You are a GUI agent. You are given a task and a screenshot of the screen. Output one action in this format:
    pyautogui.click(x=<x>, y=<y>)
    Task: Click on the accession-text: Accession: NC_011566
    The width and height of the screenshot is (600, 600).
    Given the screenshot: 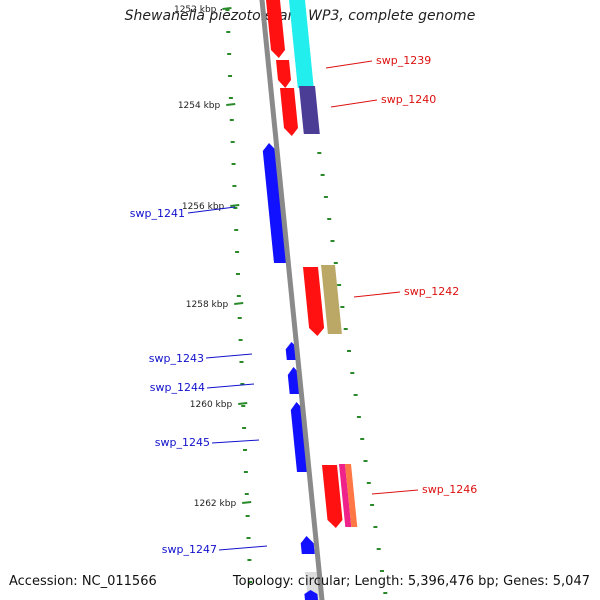 What is the action you would take?
    pyautogui.click(x=83, y=581)
    